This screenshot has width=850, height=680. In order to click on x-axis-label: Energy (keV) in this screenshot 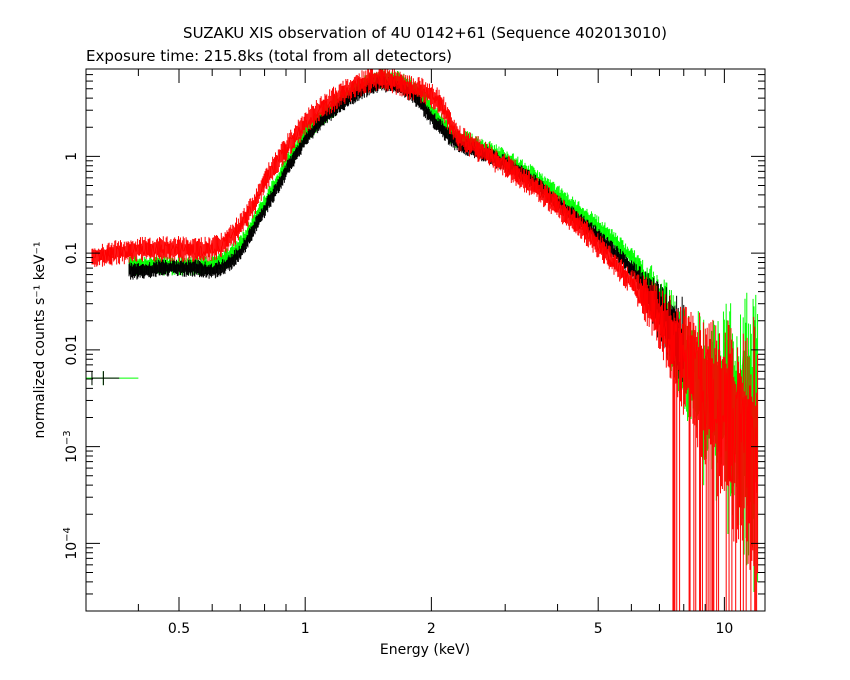, I will do `click(425, 650)`.